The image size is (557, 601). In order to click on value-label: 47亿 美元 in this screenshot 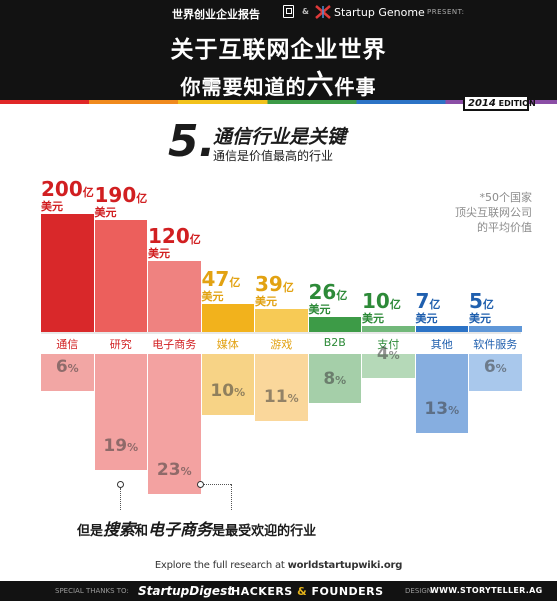, I will do `click(221, 285)`.